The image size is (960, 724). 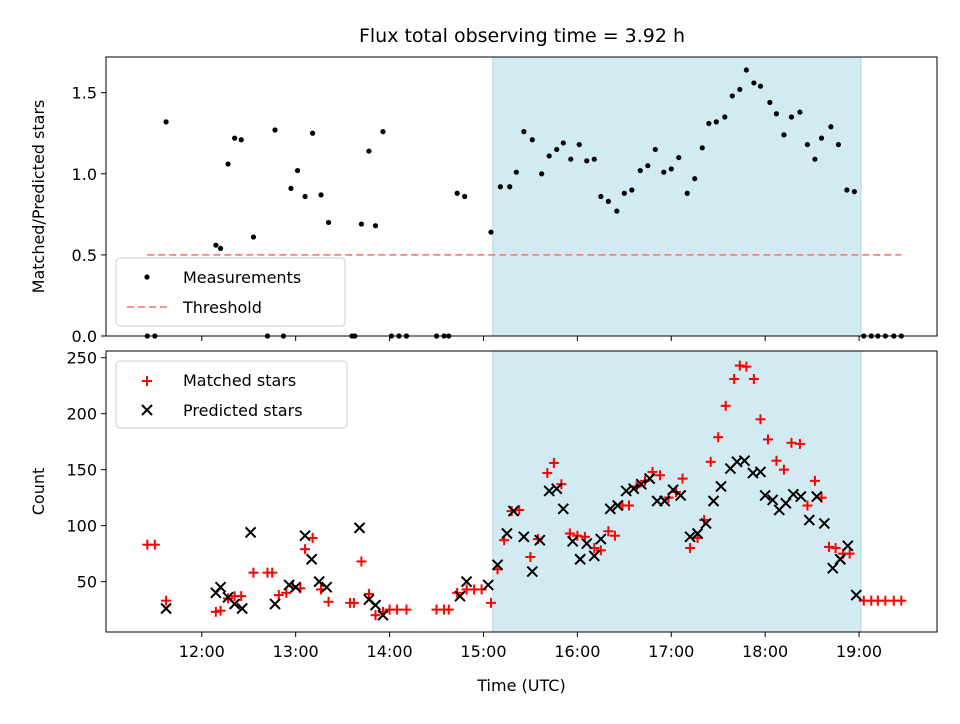 What do you see at coordinates (671, 651) in the screenshot?
I see `x-tick-label: 17:00` at bounding box center [671, 651].